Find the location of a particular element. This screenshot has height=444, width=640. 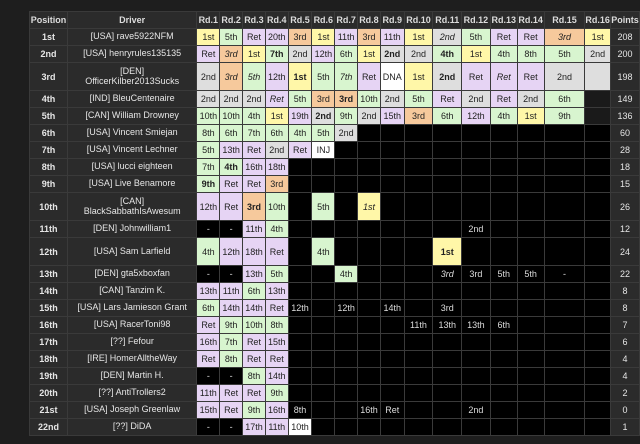

driver-name: [??] AntiTrollers2 is located at coordinates (132, 392).